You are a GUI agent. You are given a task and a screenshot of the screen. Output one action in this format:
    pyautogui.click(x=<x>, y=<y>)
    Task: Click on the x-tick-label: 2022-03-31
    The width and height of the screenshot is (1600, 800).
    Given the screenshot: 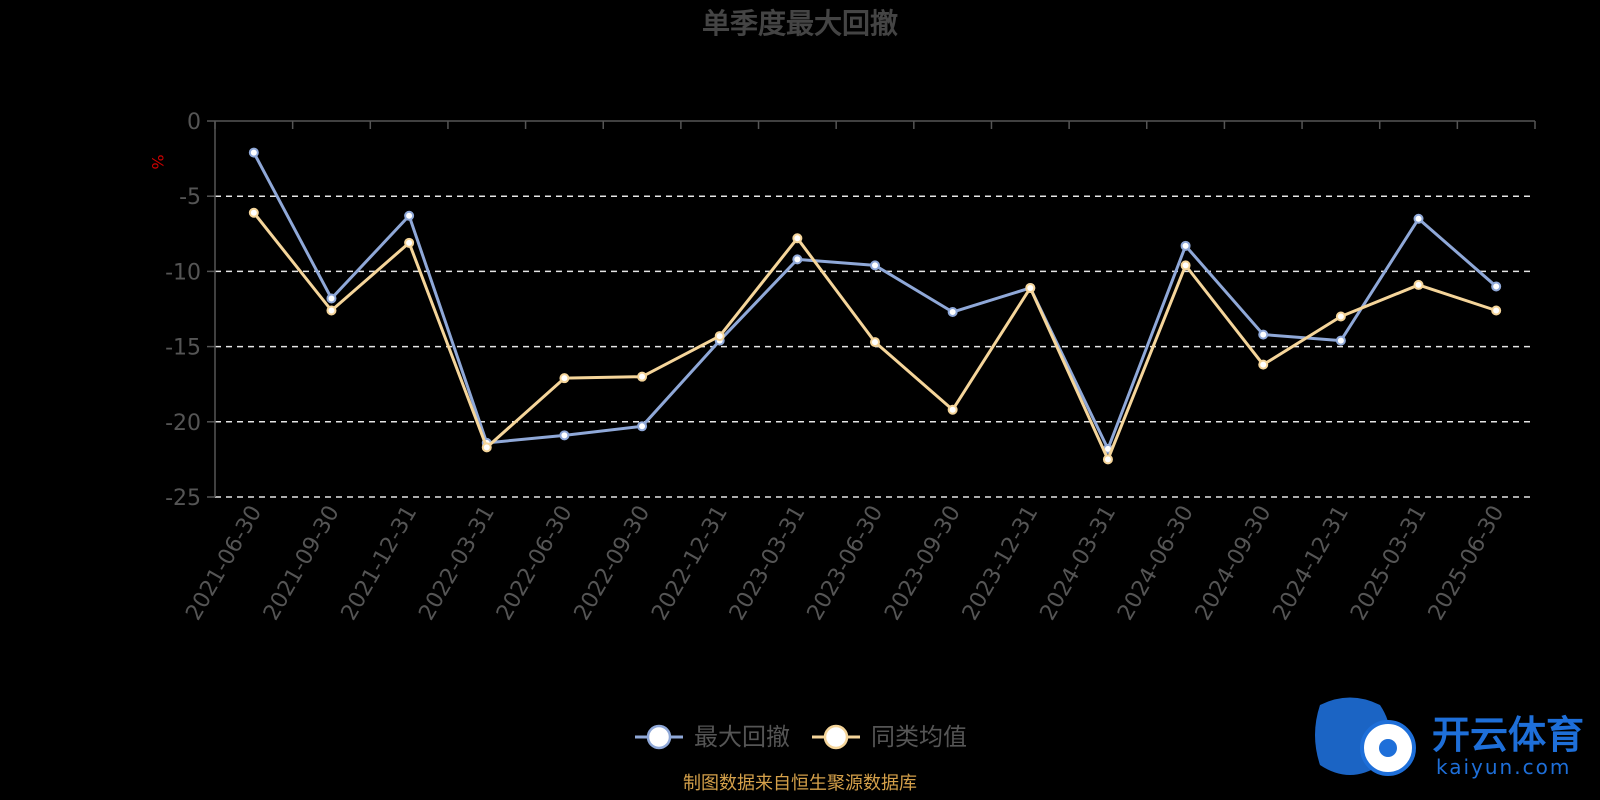 What is the action you would take?
    pyautogui.click(x=457, y=563)
    